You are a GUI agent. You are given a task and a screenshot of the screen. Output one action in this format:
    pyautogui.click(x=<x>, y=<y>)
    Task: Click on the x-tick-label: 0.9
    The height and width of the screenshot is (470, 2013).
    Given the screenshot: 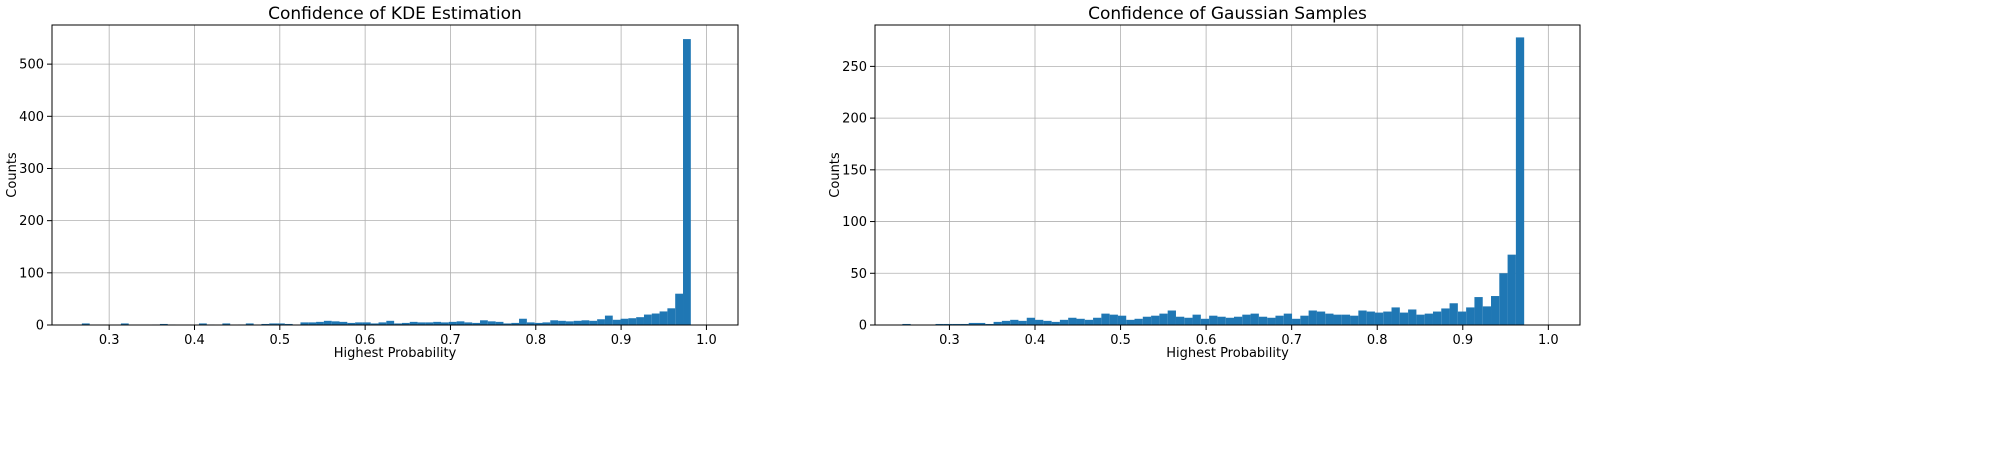 What is the action you would take?
    pyautogui.click(x=621, y=340)
    